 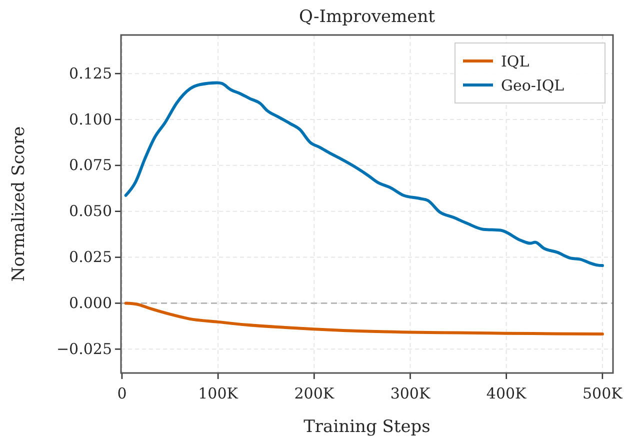 I want to click on x-axis-title: Training Steps, so click(x=367, y=427).